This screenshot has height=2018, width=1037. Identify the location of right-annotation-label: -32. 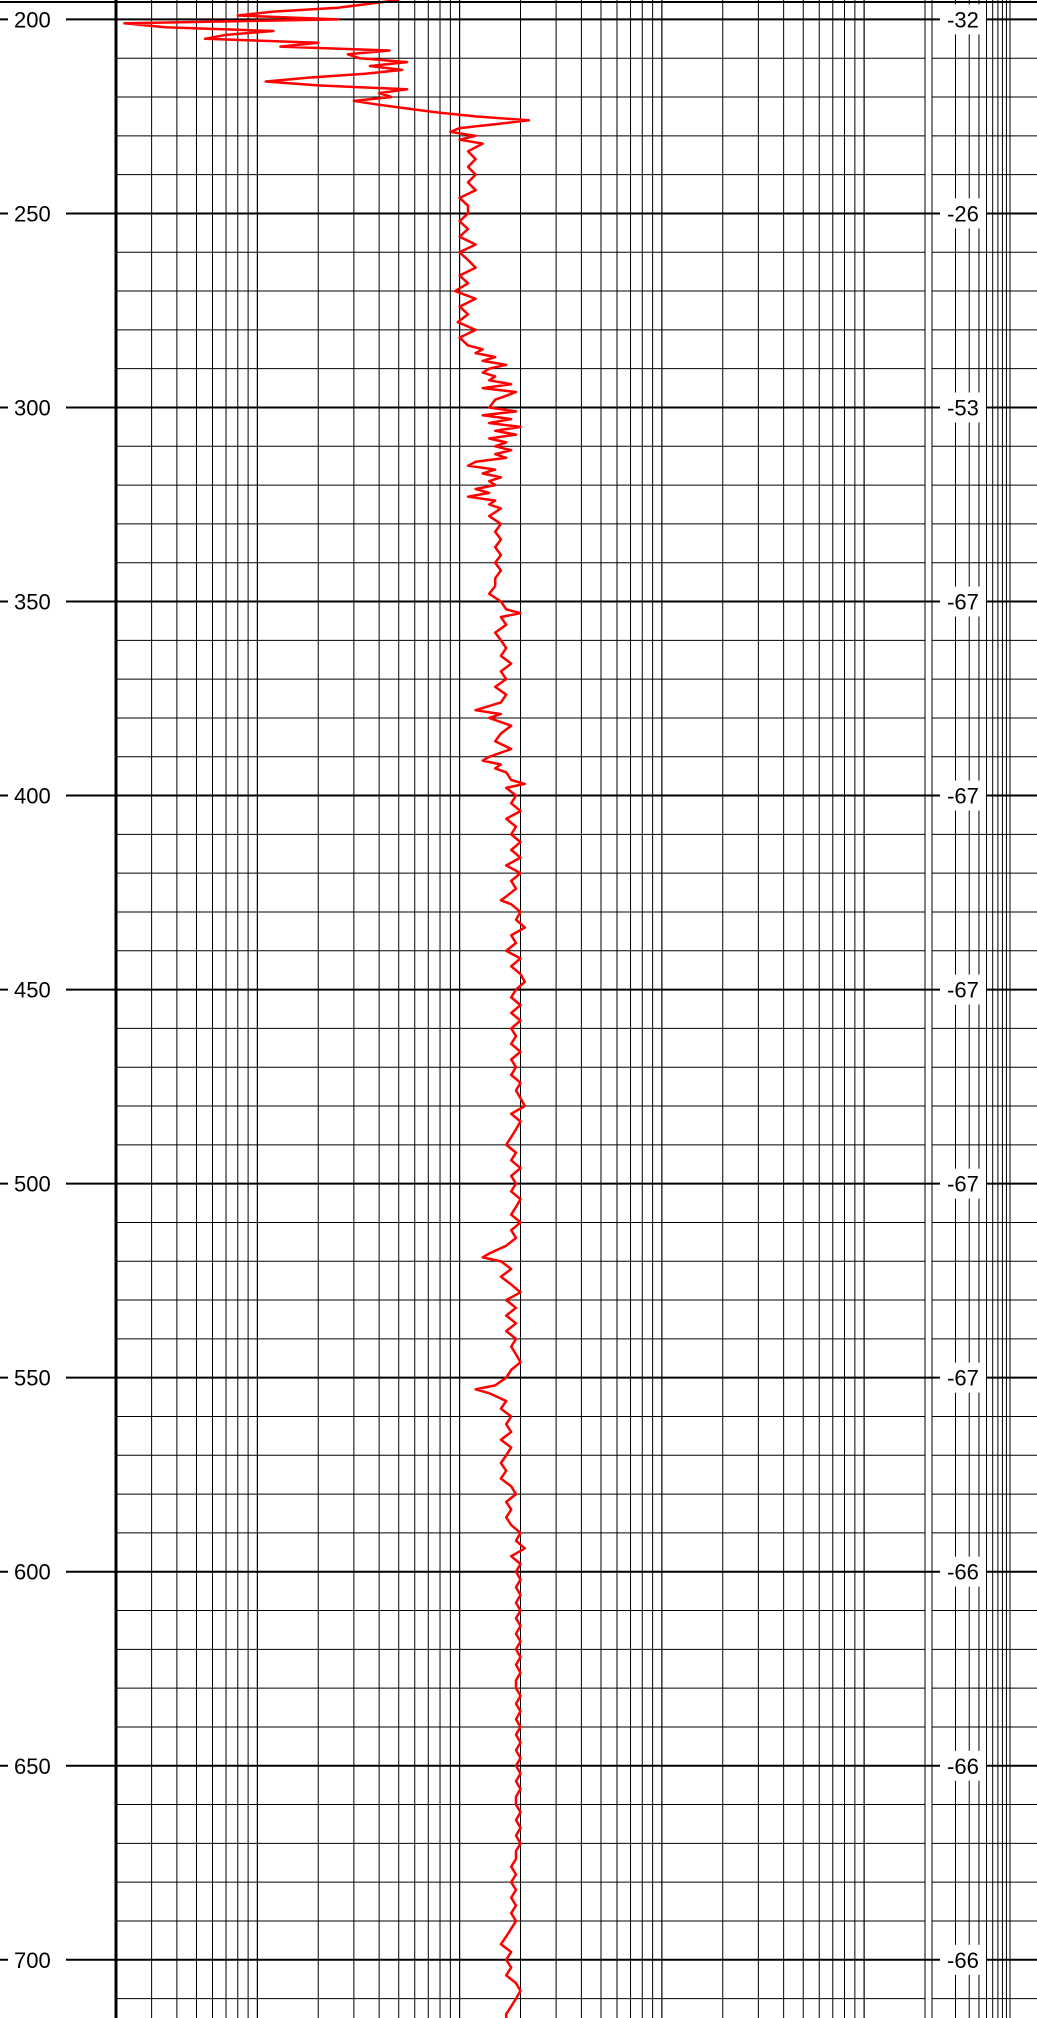
(963, 19).